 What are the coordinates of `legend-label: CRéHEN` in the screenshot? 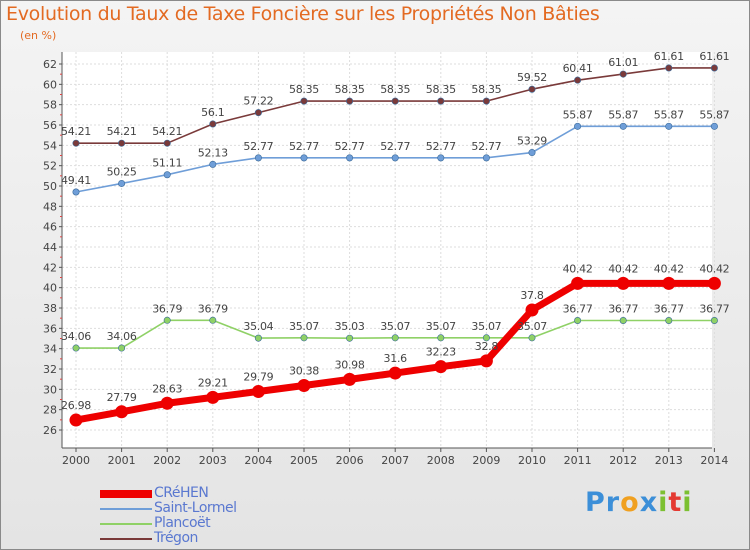 It's located at (181, 493).